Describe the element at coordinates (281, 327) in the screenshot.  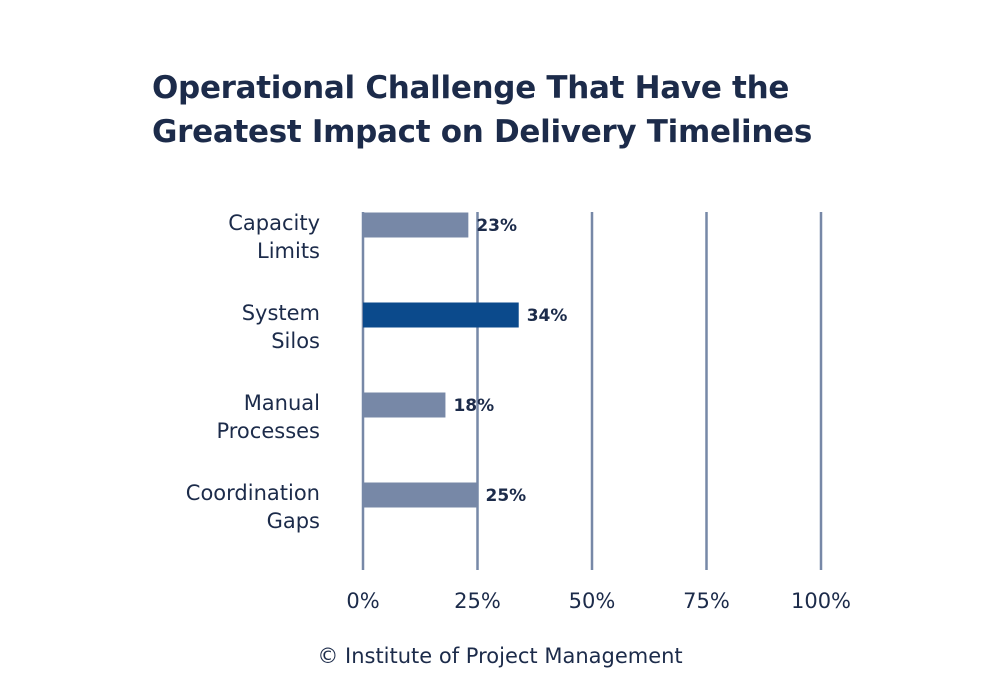
I see `category-label: System Silos` at that location.